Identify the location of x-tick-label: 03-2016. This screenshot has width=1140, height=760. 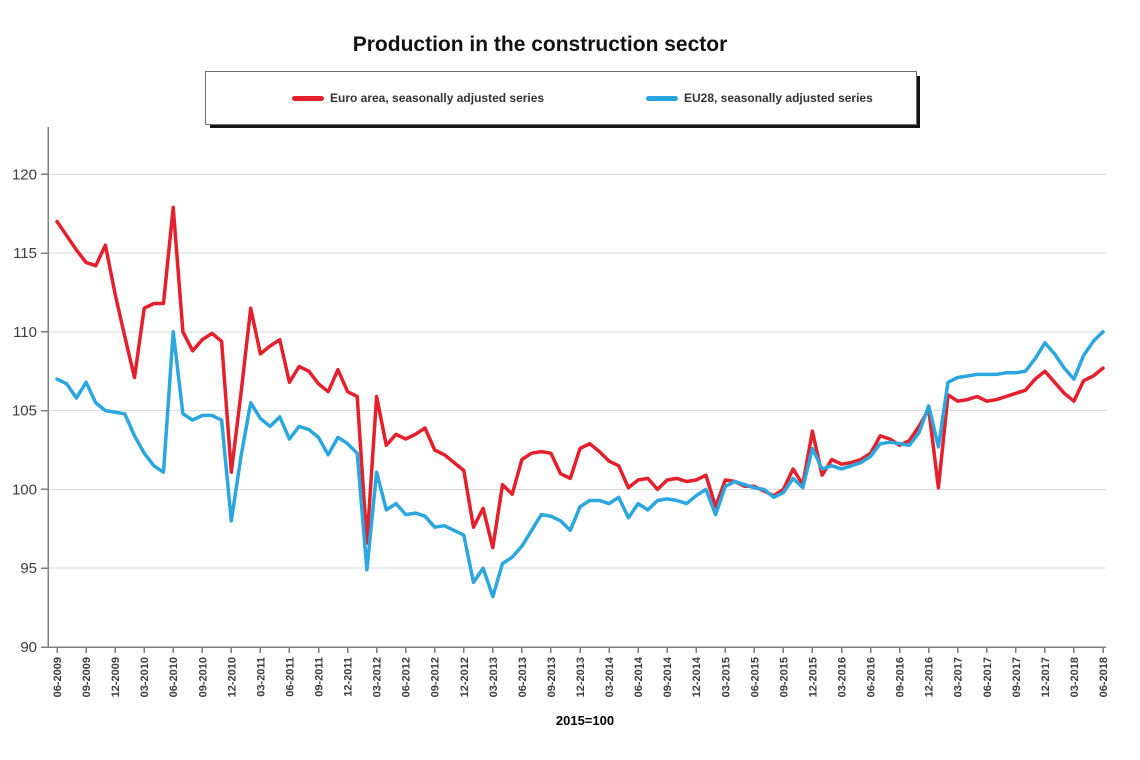
(843, 677).